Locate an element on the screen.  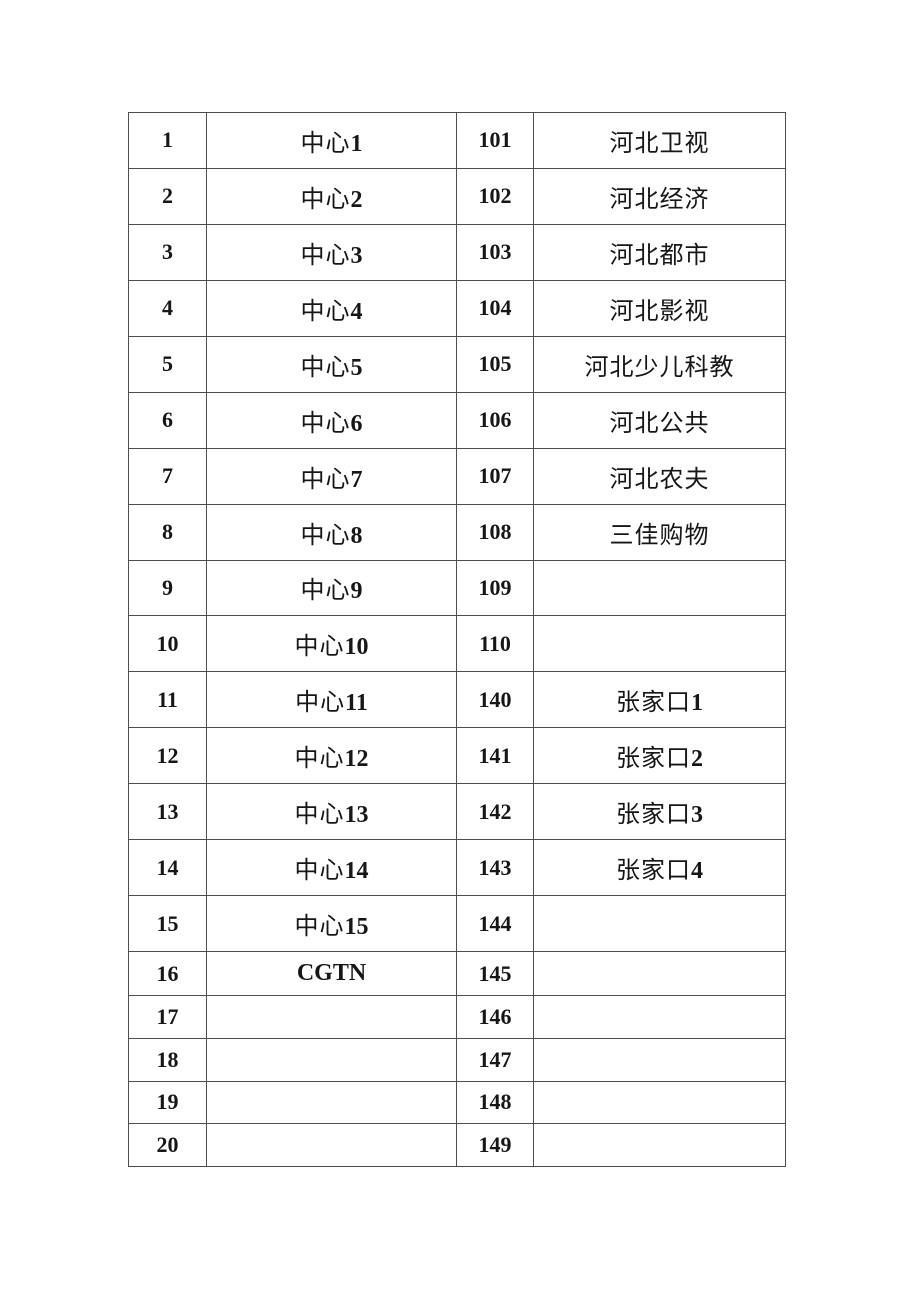
channel-name-cell: 中心15 is located at coordinates (331, 924).